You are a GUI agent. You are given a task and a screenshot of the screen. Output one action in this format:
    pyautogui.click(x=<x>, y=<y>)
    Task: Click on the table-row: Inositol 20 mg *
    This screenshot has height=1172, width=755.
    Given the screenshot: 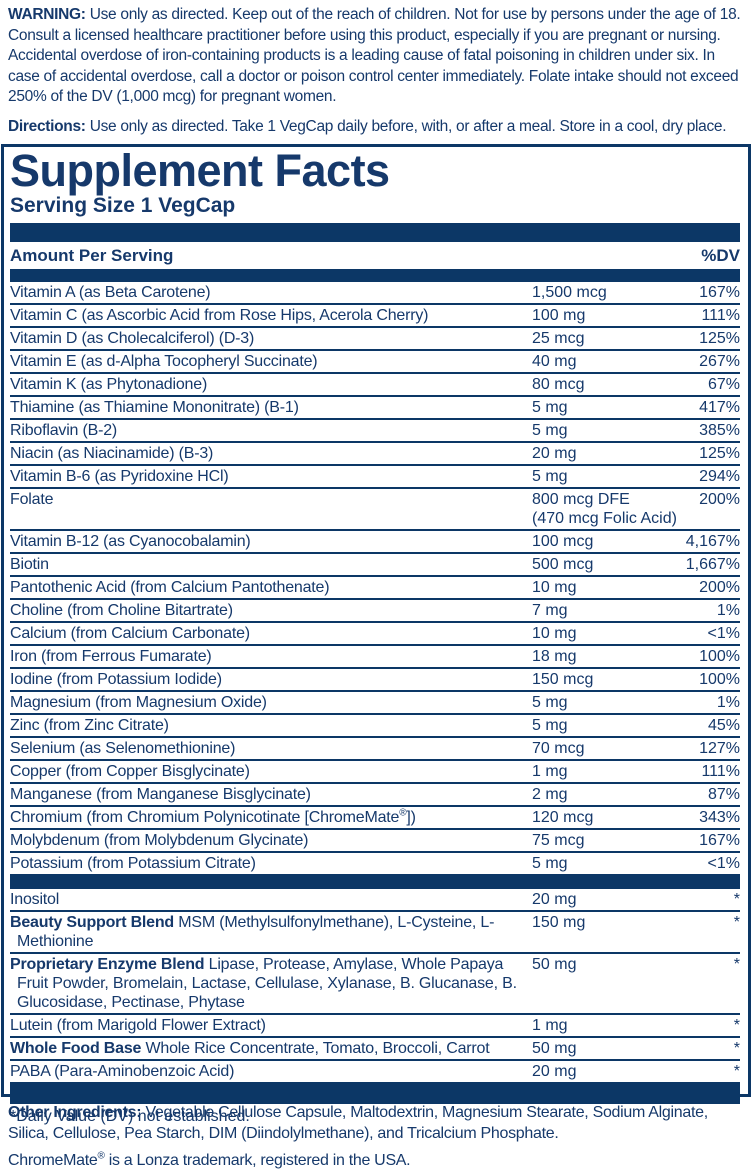 What is the action you would take?
    pyautogui.click(x=375, y=900)
    